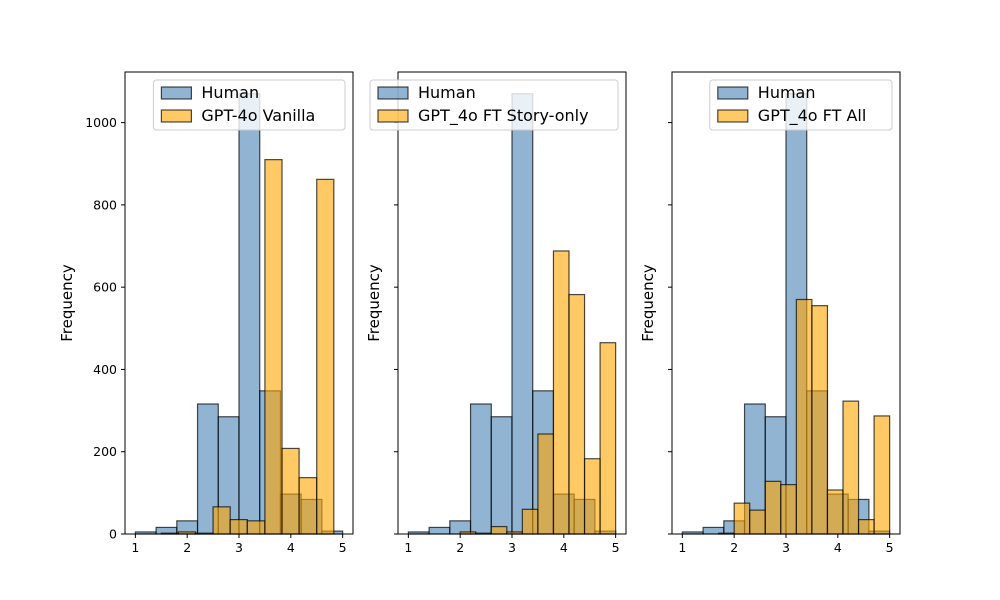 The image size is (1000, 600). Describe the element at coordinates (105, 369) in the screenshot. I see `y-tick-label: 400` at that location.